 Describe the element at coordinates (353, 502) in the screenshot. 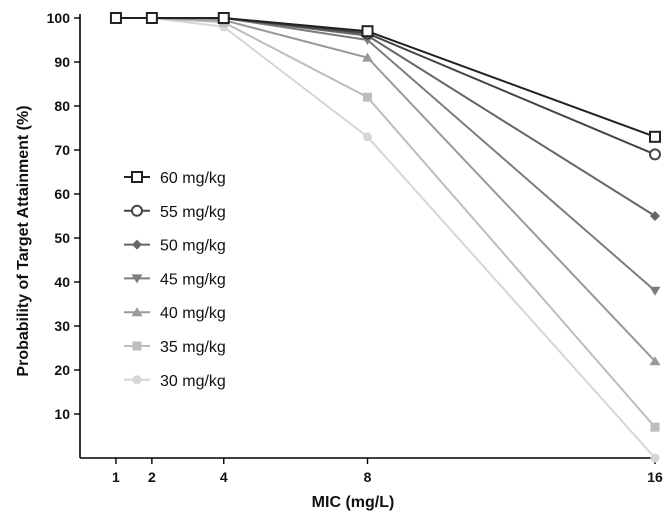

I see `x-axis-title: MIC (mg/L)` at that location.